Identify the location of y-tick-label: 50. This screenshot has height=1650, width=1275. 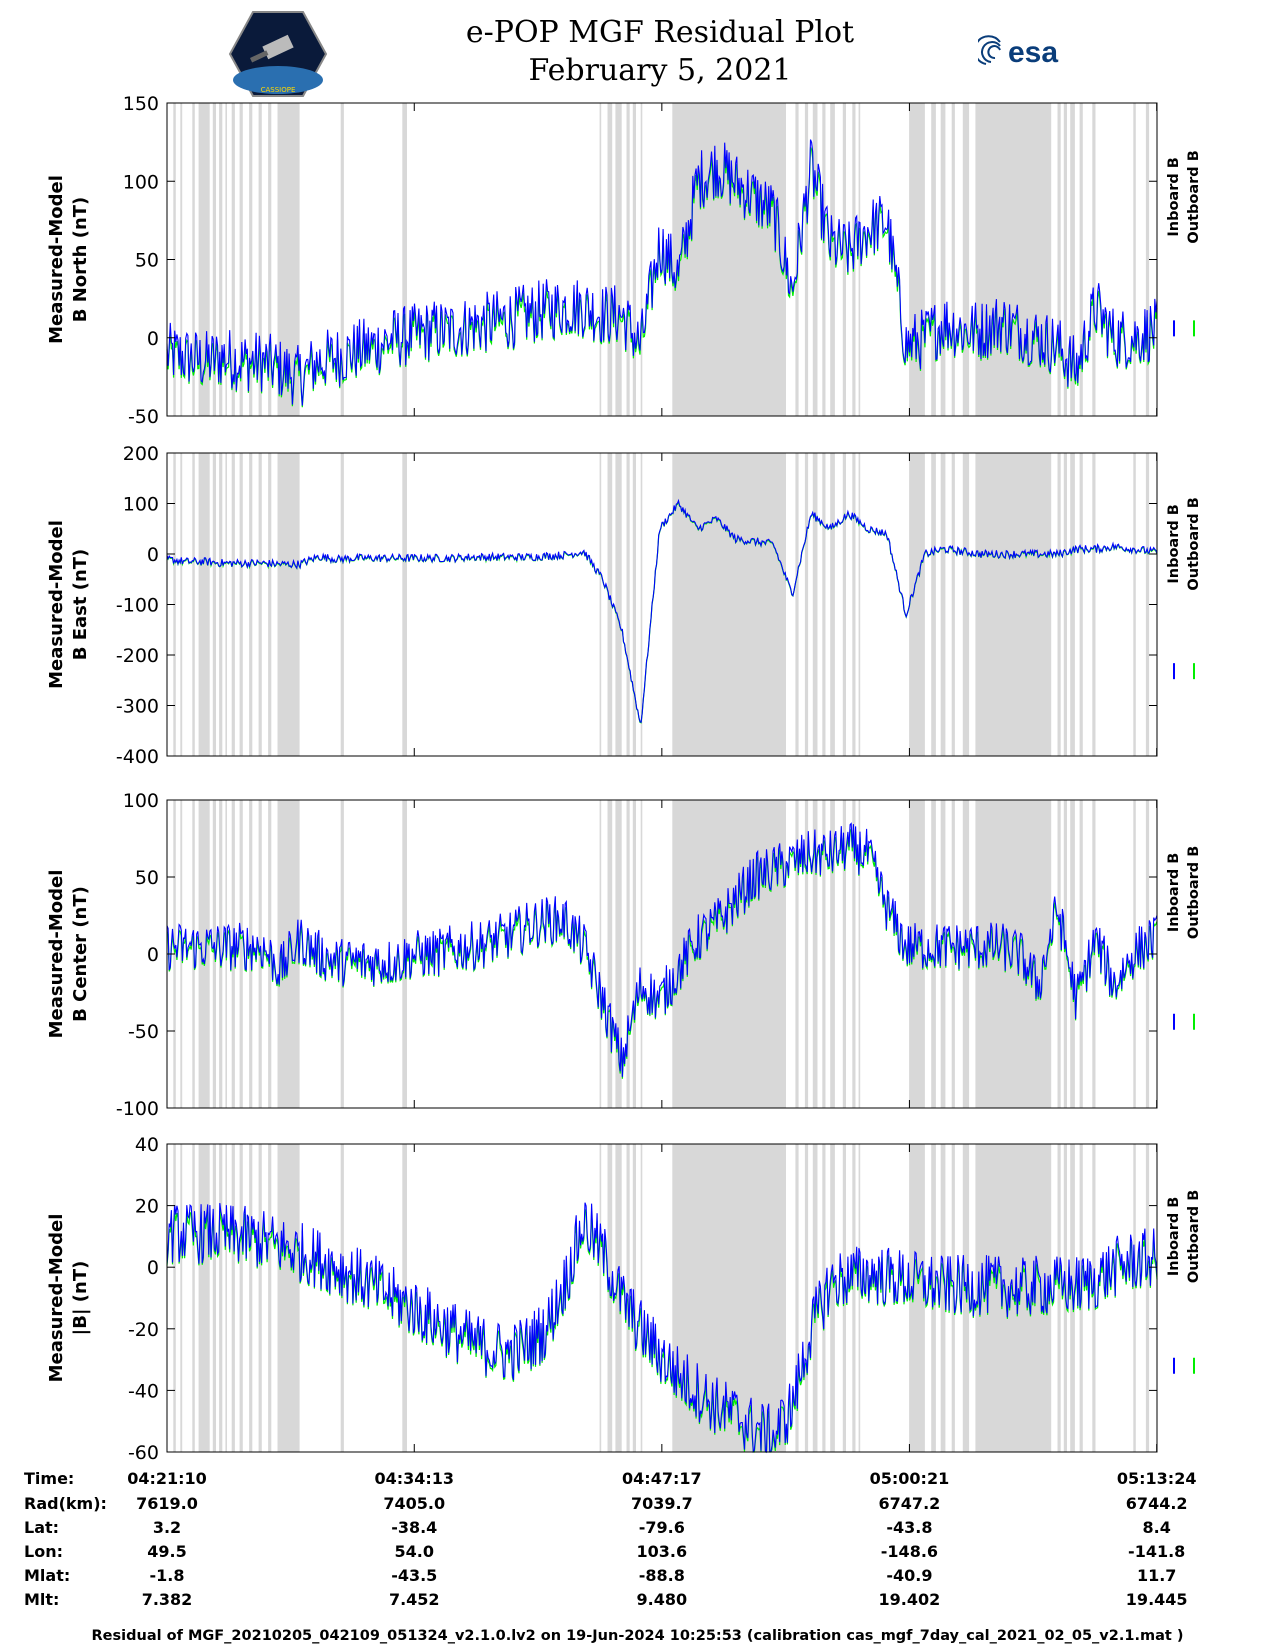
(147, 261).